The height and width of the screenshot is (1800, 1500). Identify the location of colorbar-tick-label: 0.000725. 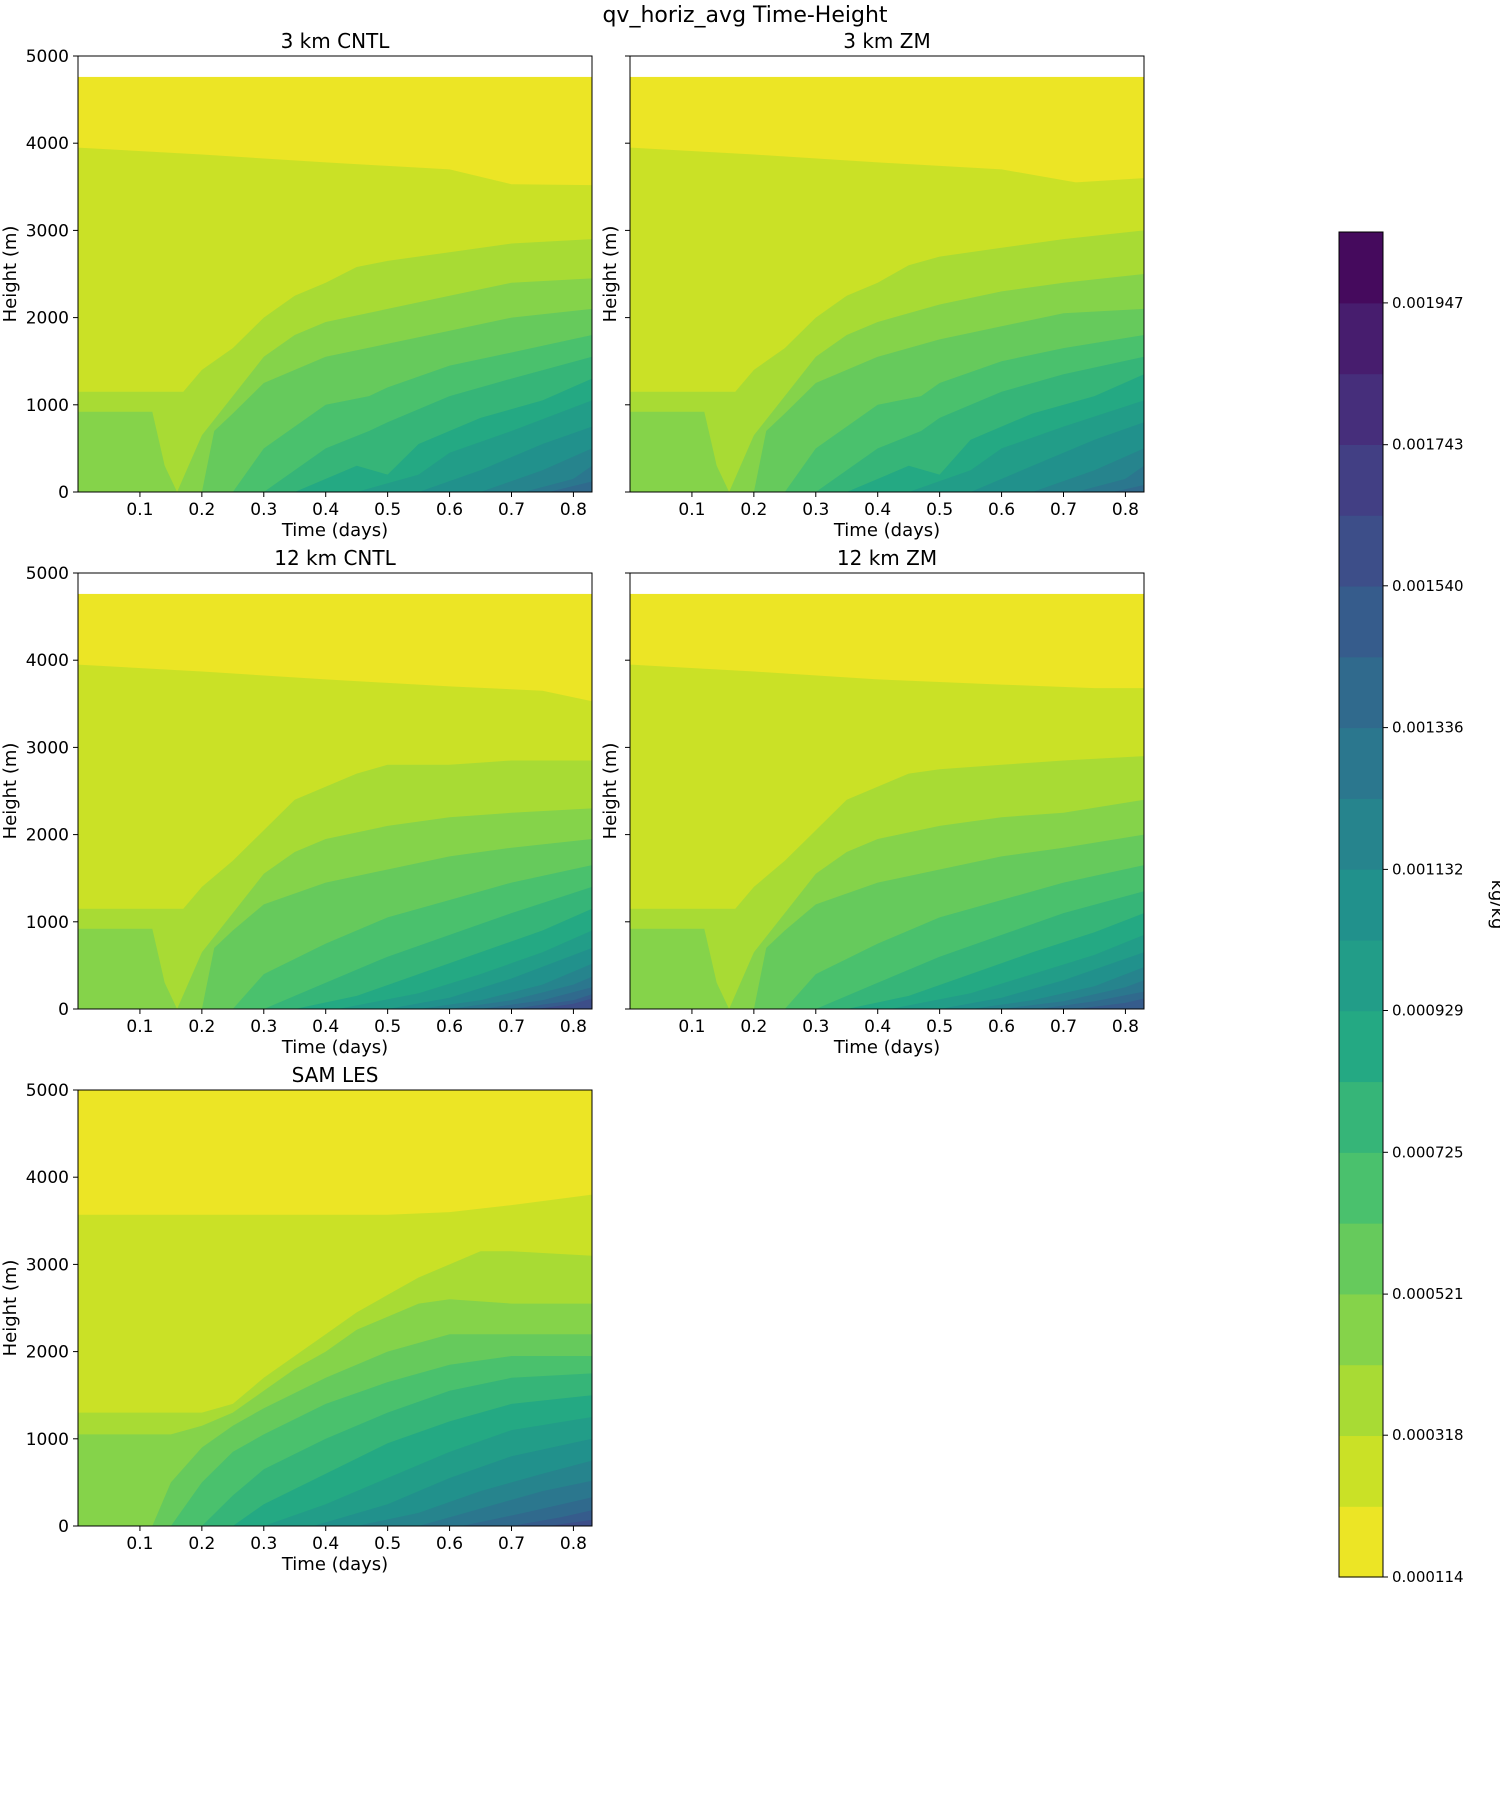
(1428, 1152).